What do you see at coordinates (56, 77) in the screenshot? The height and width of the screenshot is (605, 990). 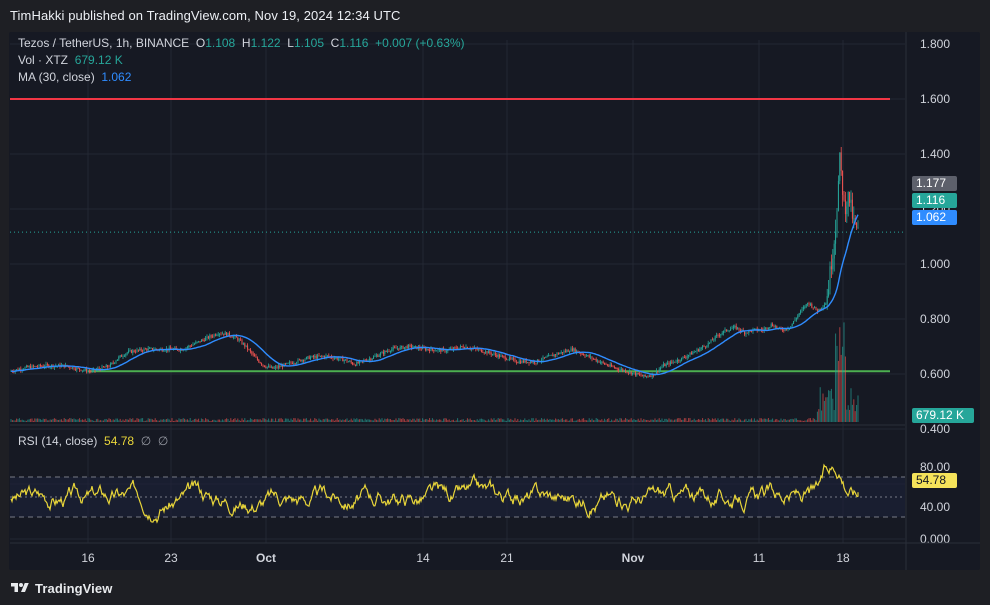 I see `ma-label: MA (30, close)` at bounding box center [56, 77].